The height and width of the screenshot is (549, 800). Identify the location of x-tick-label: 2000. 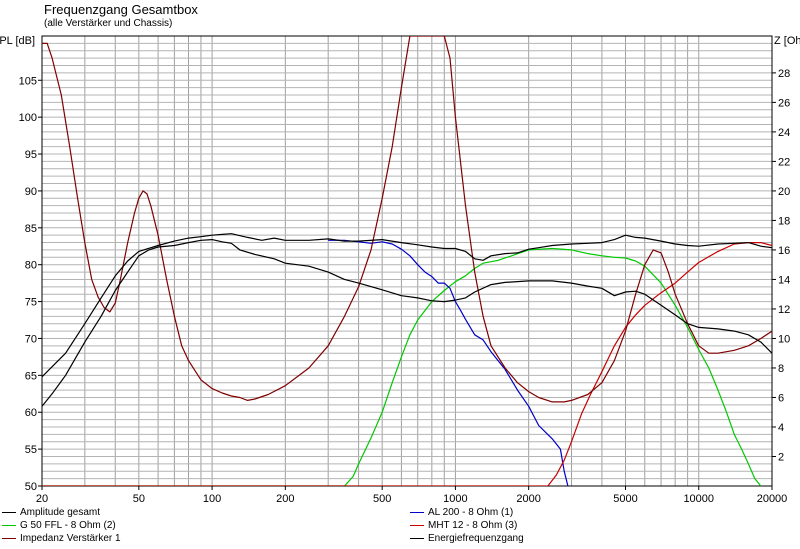
(528, 499).